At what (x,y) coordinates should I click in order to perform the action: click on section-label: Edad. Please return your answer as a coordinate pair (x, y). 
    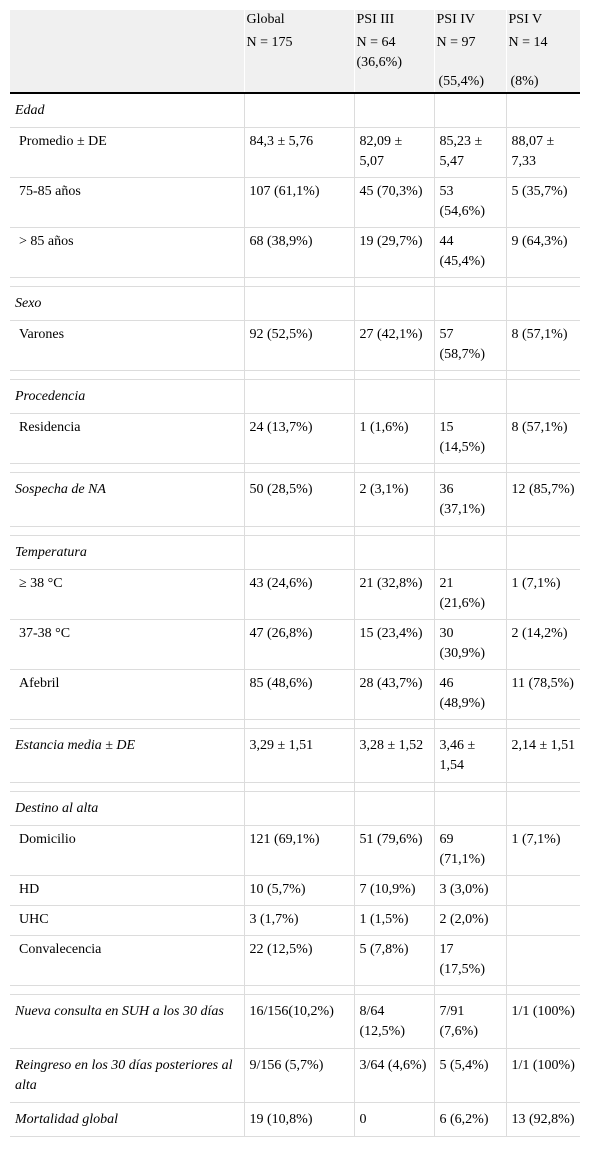
    Looking at the image, I should click on (127, 110).